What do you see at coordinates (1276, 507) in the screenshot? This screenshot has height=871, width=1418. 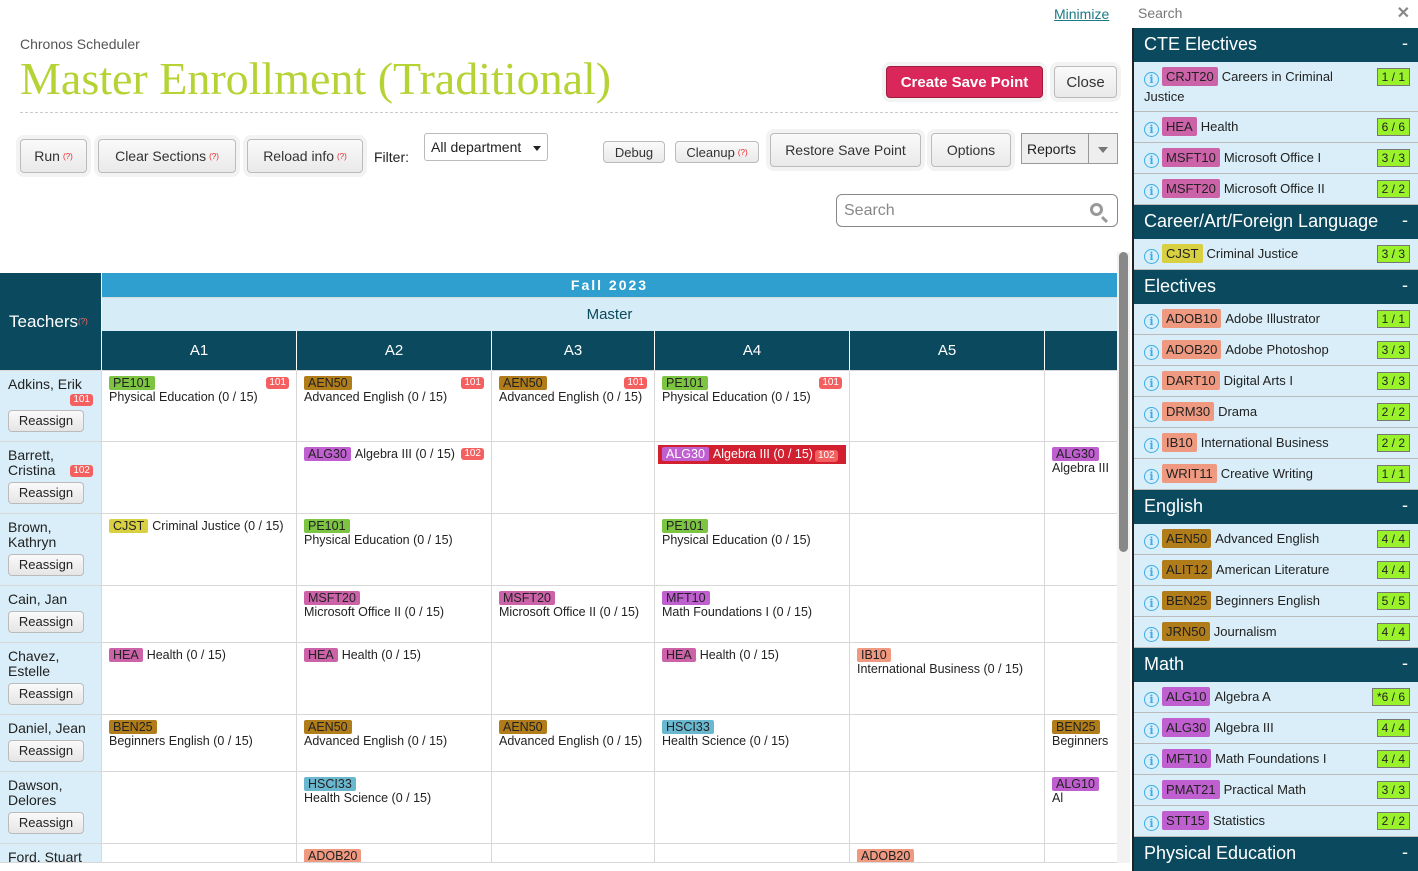 I see `section-header: English -` at bounding box center [1276, 507].